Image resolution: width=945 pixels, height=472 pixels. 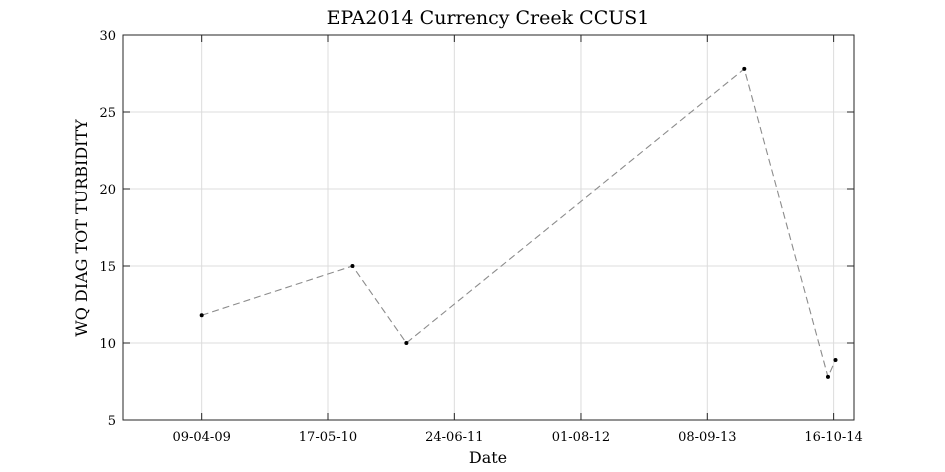 I want to click on y-tick-label: 10, so click(x=107, y=344).